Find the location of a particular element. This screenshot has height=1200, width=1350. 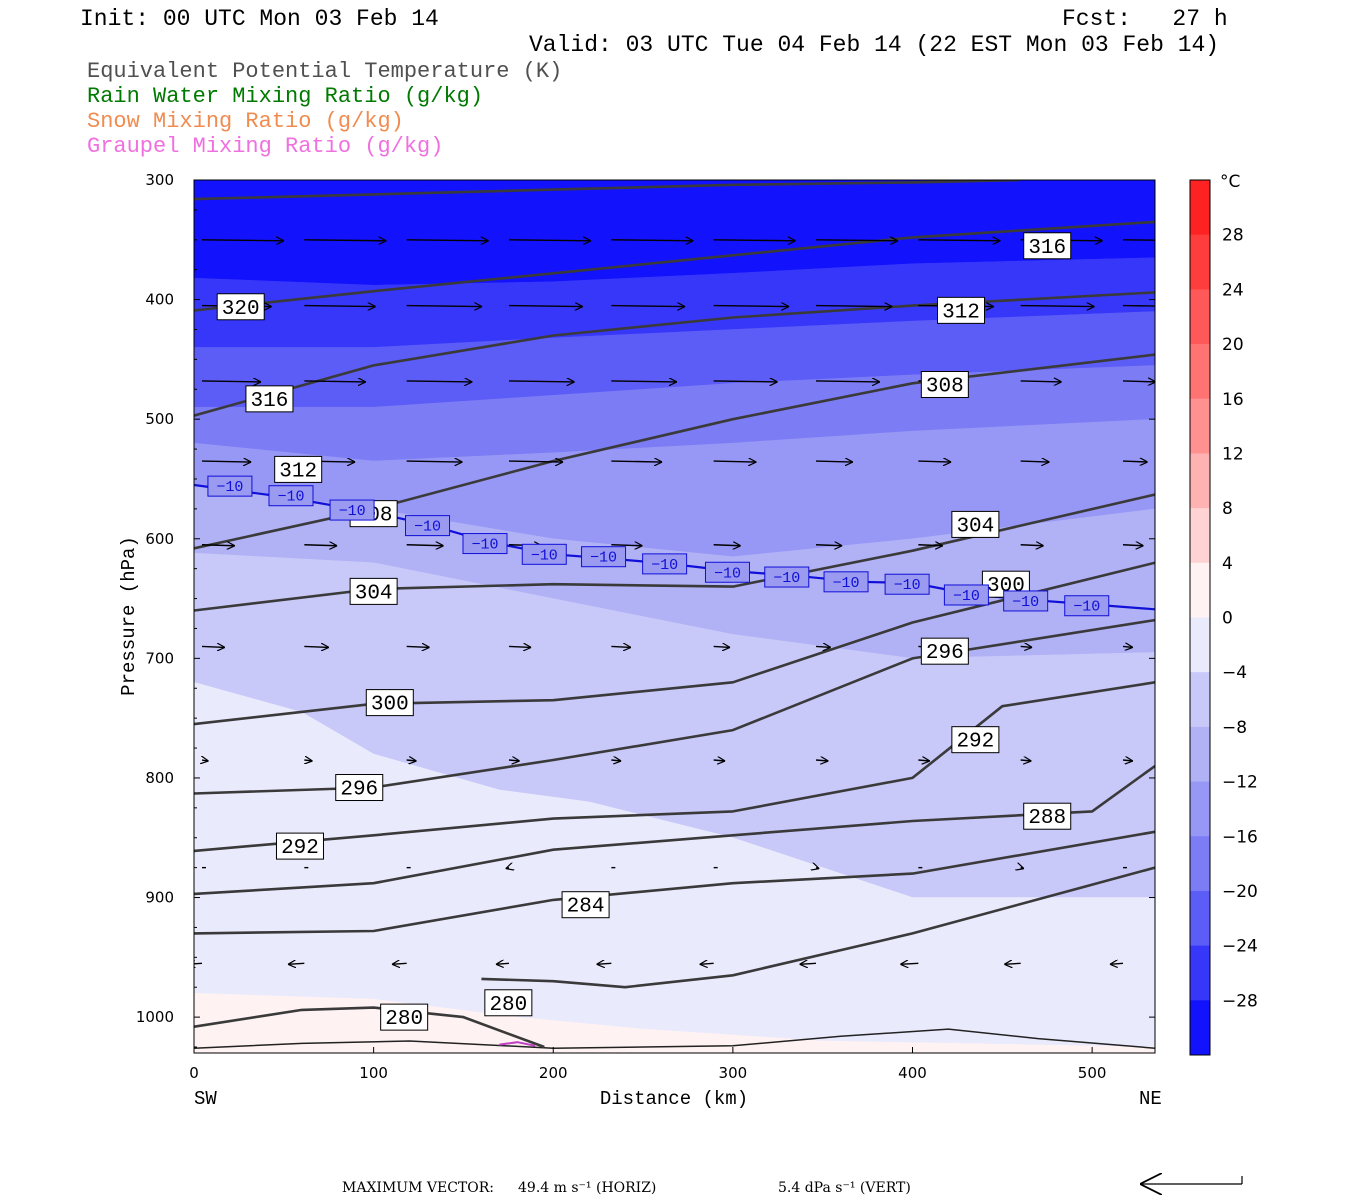

theta-e-label: 292 is located at coordinates (975, 742).